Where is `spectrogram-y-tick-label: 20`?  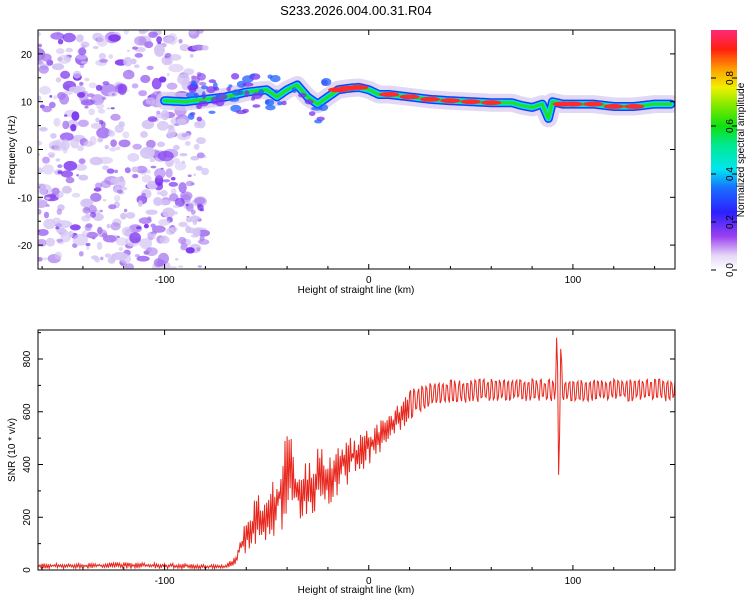
spectrogram-y-tick-label: 20 is located at coordinates (27, 55).